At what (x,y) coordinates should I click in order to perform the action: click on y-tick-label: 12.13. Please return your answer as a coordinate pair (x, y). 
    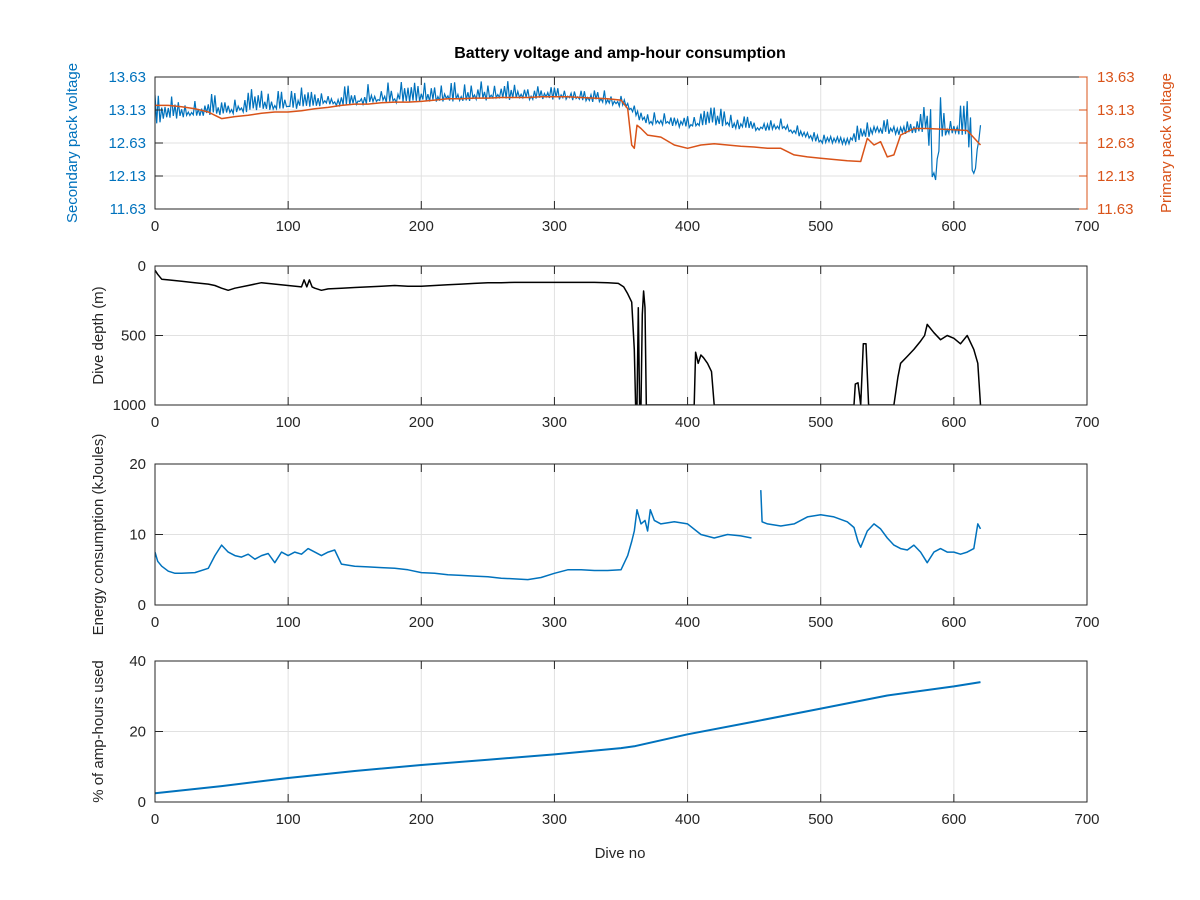
    Looking at the image, I should click on (127, 176).